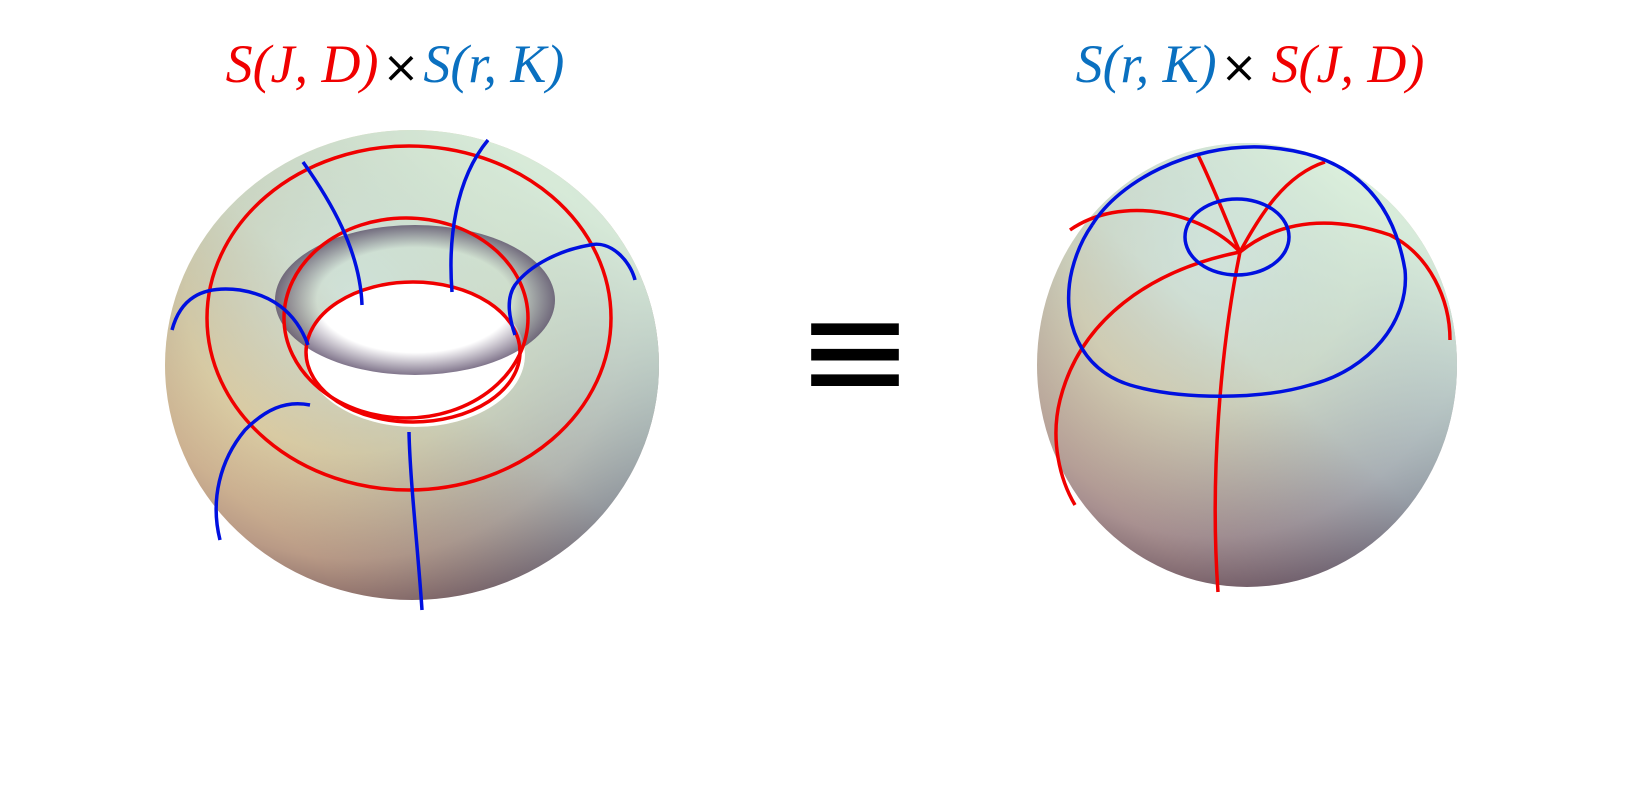 The image size is (1649, 800). What do you see at coordinates (854, 351) in the screenshot?
I see `equivalence-symbol: ≡` at bounding box center [854, 351].